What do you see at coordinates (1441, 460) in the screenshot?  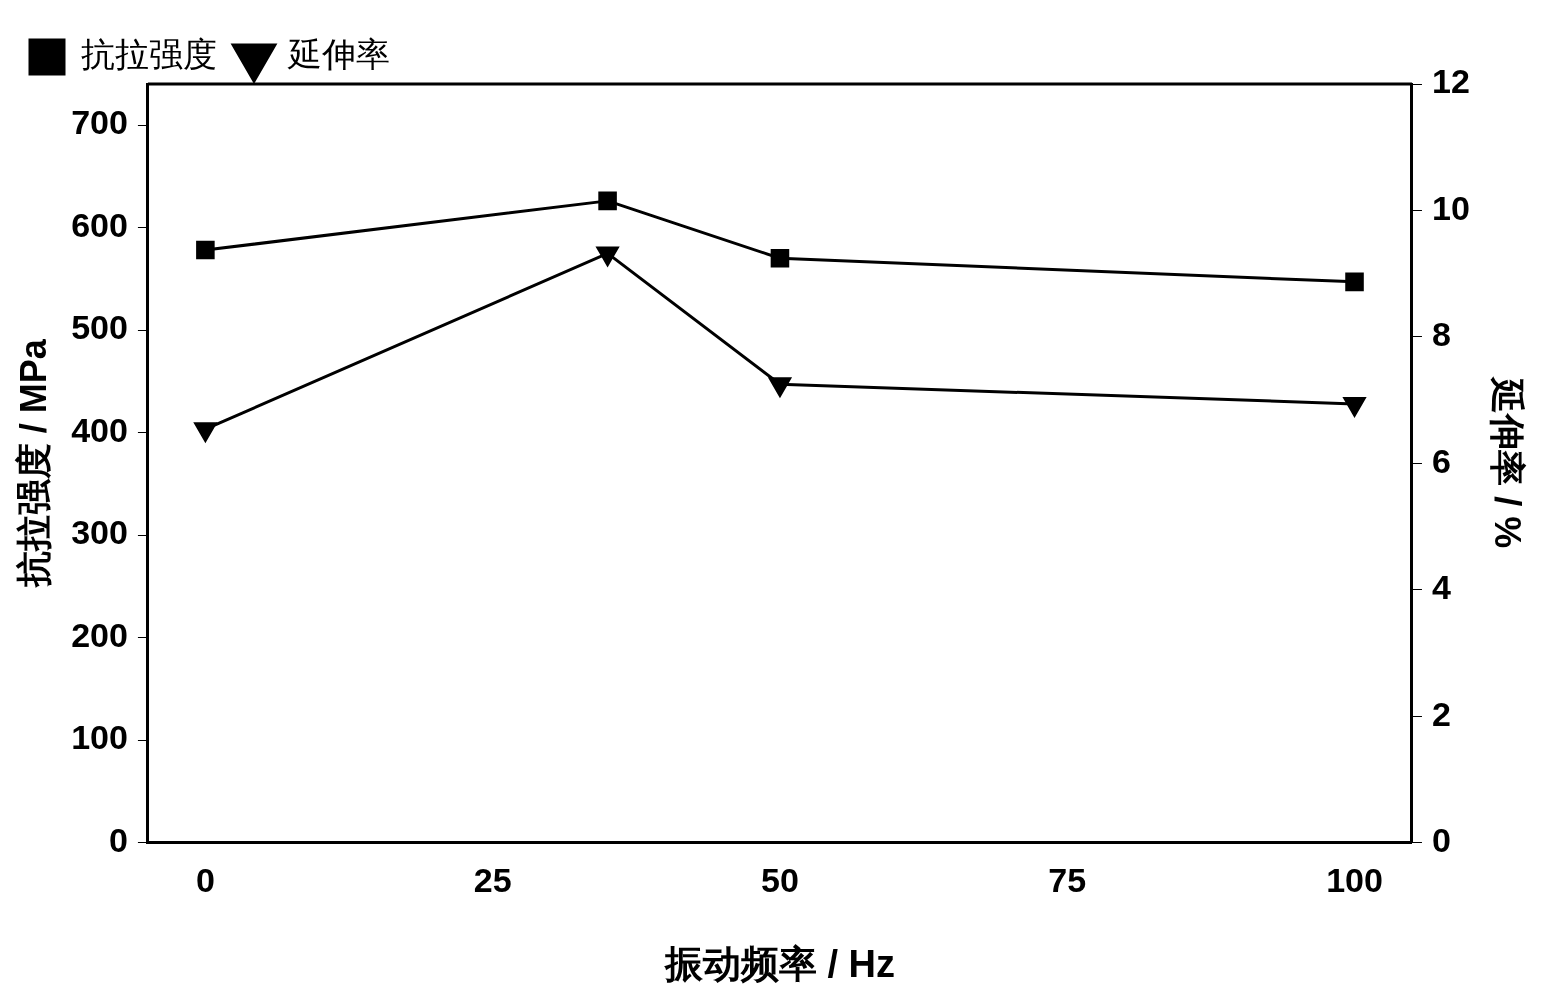 I see `y2-tick-label: 6` at bounding box center [1441, 460].